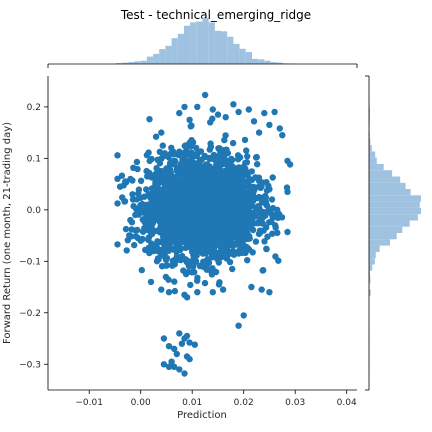  Describe the element at coordinates (216, 399) in the screenshot. I see `x-axis-ticks: −0.01 0.00 0.01 0.02 0.03 0.04` at that location.